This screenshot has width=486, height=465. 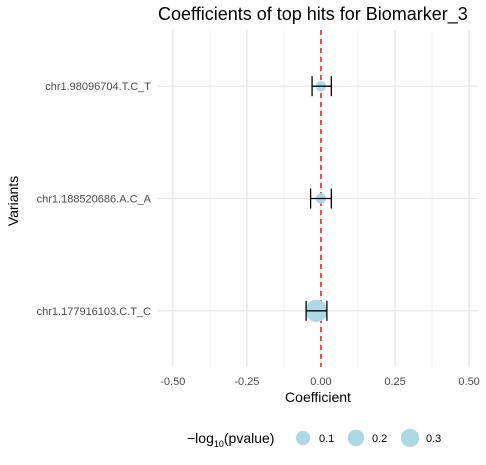 I want to click on y-axis-title: Variants, so click(x=13, y=201).